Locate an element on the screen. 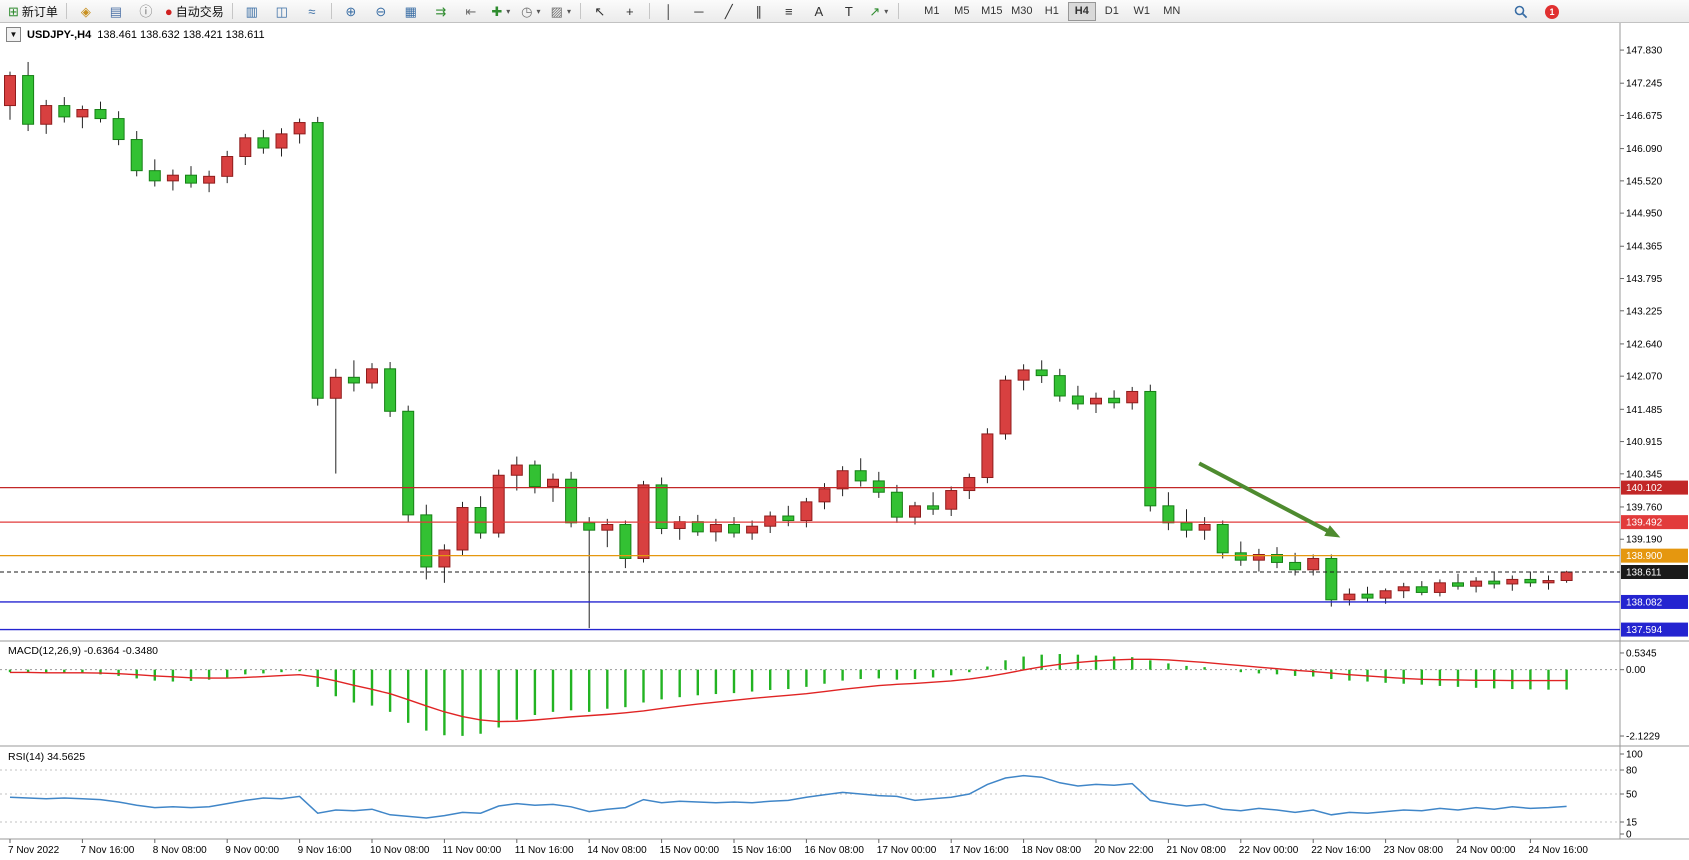  cursor-button: ↖ is located at coordinates (600, 11).